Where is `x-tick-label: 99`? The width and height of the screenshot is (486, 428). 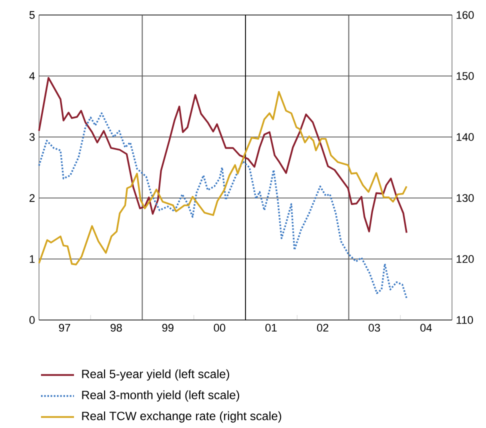
x-tick-label: 99 is located at coordinates (168, 328).